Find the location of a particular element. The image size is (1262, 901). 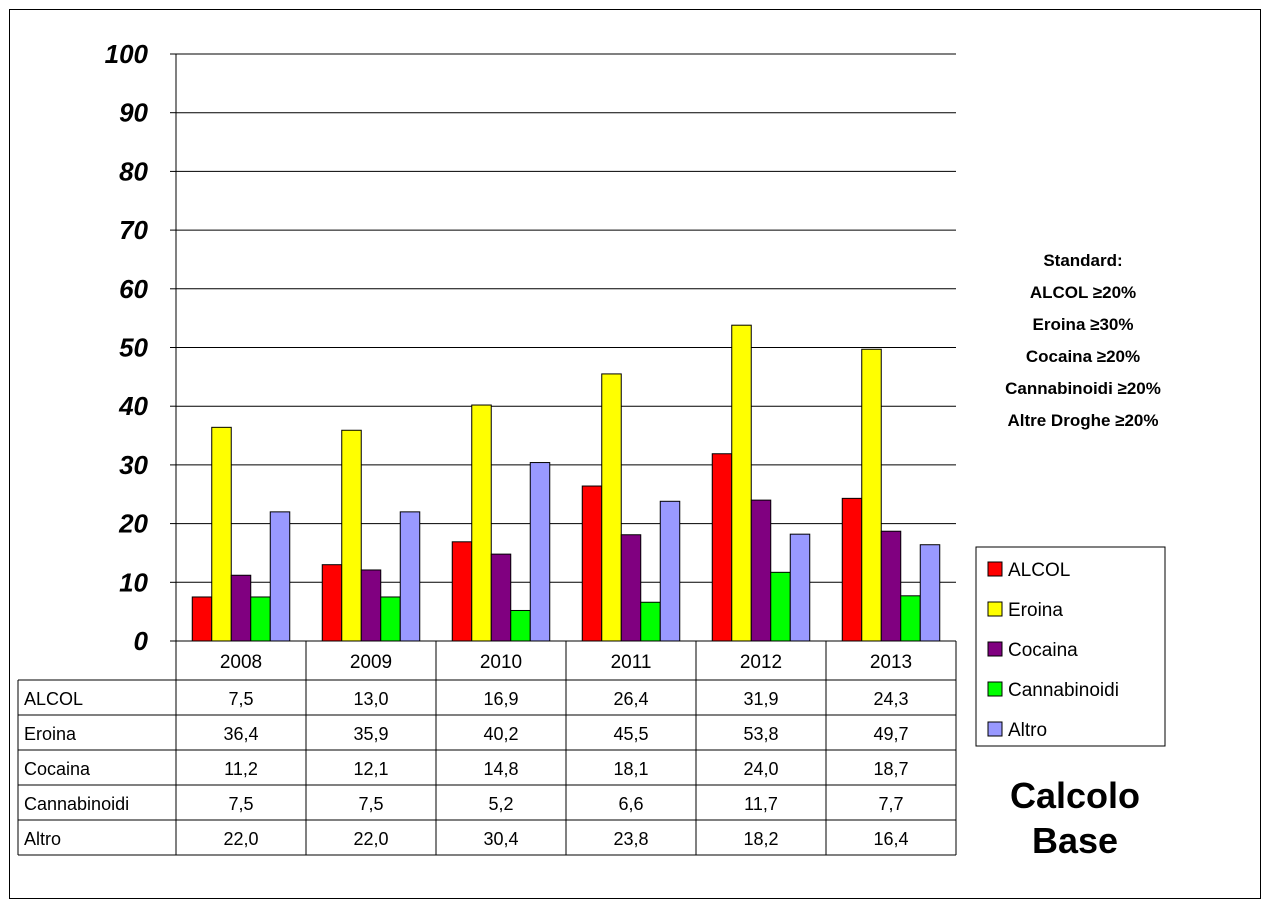

table-row-label: Cocaina is located at coordinates (57, 769).